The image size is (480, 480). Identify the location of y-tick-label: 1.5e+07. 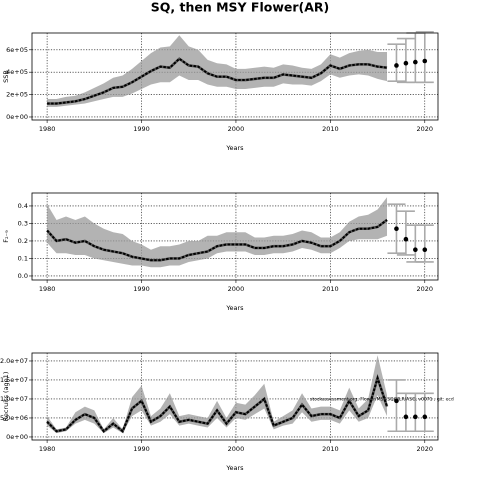
(14, 380).